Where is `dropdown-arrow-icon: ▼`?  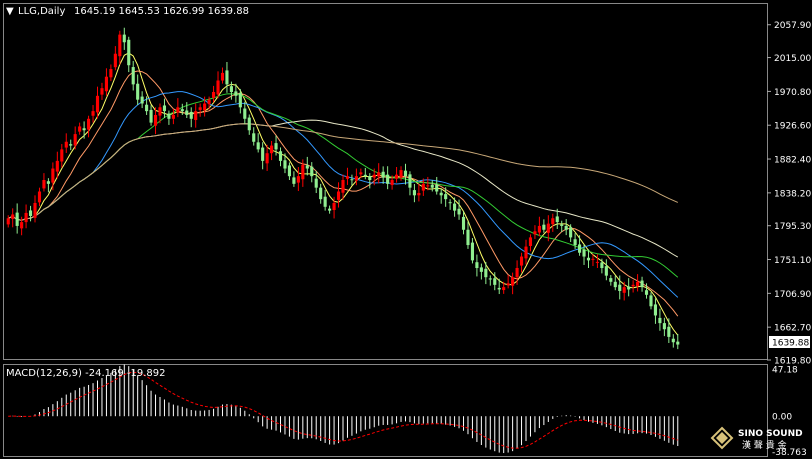 dropdown-arrow-icon: ▼ is located at coordinates (10, 11).